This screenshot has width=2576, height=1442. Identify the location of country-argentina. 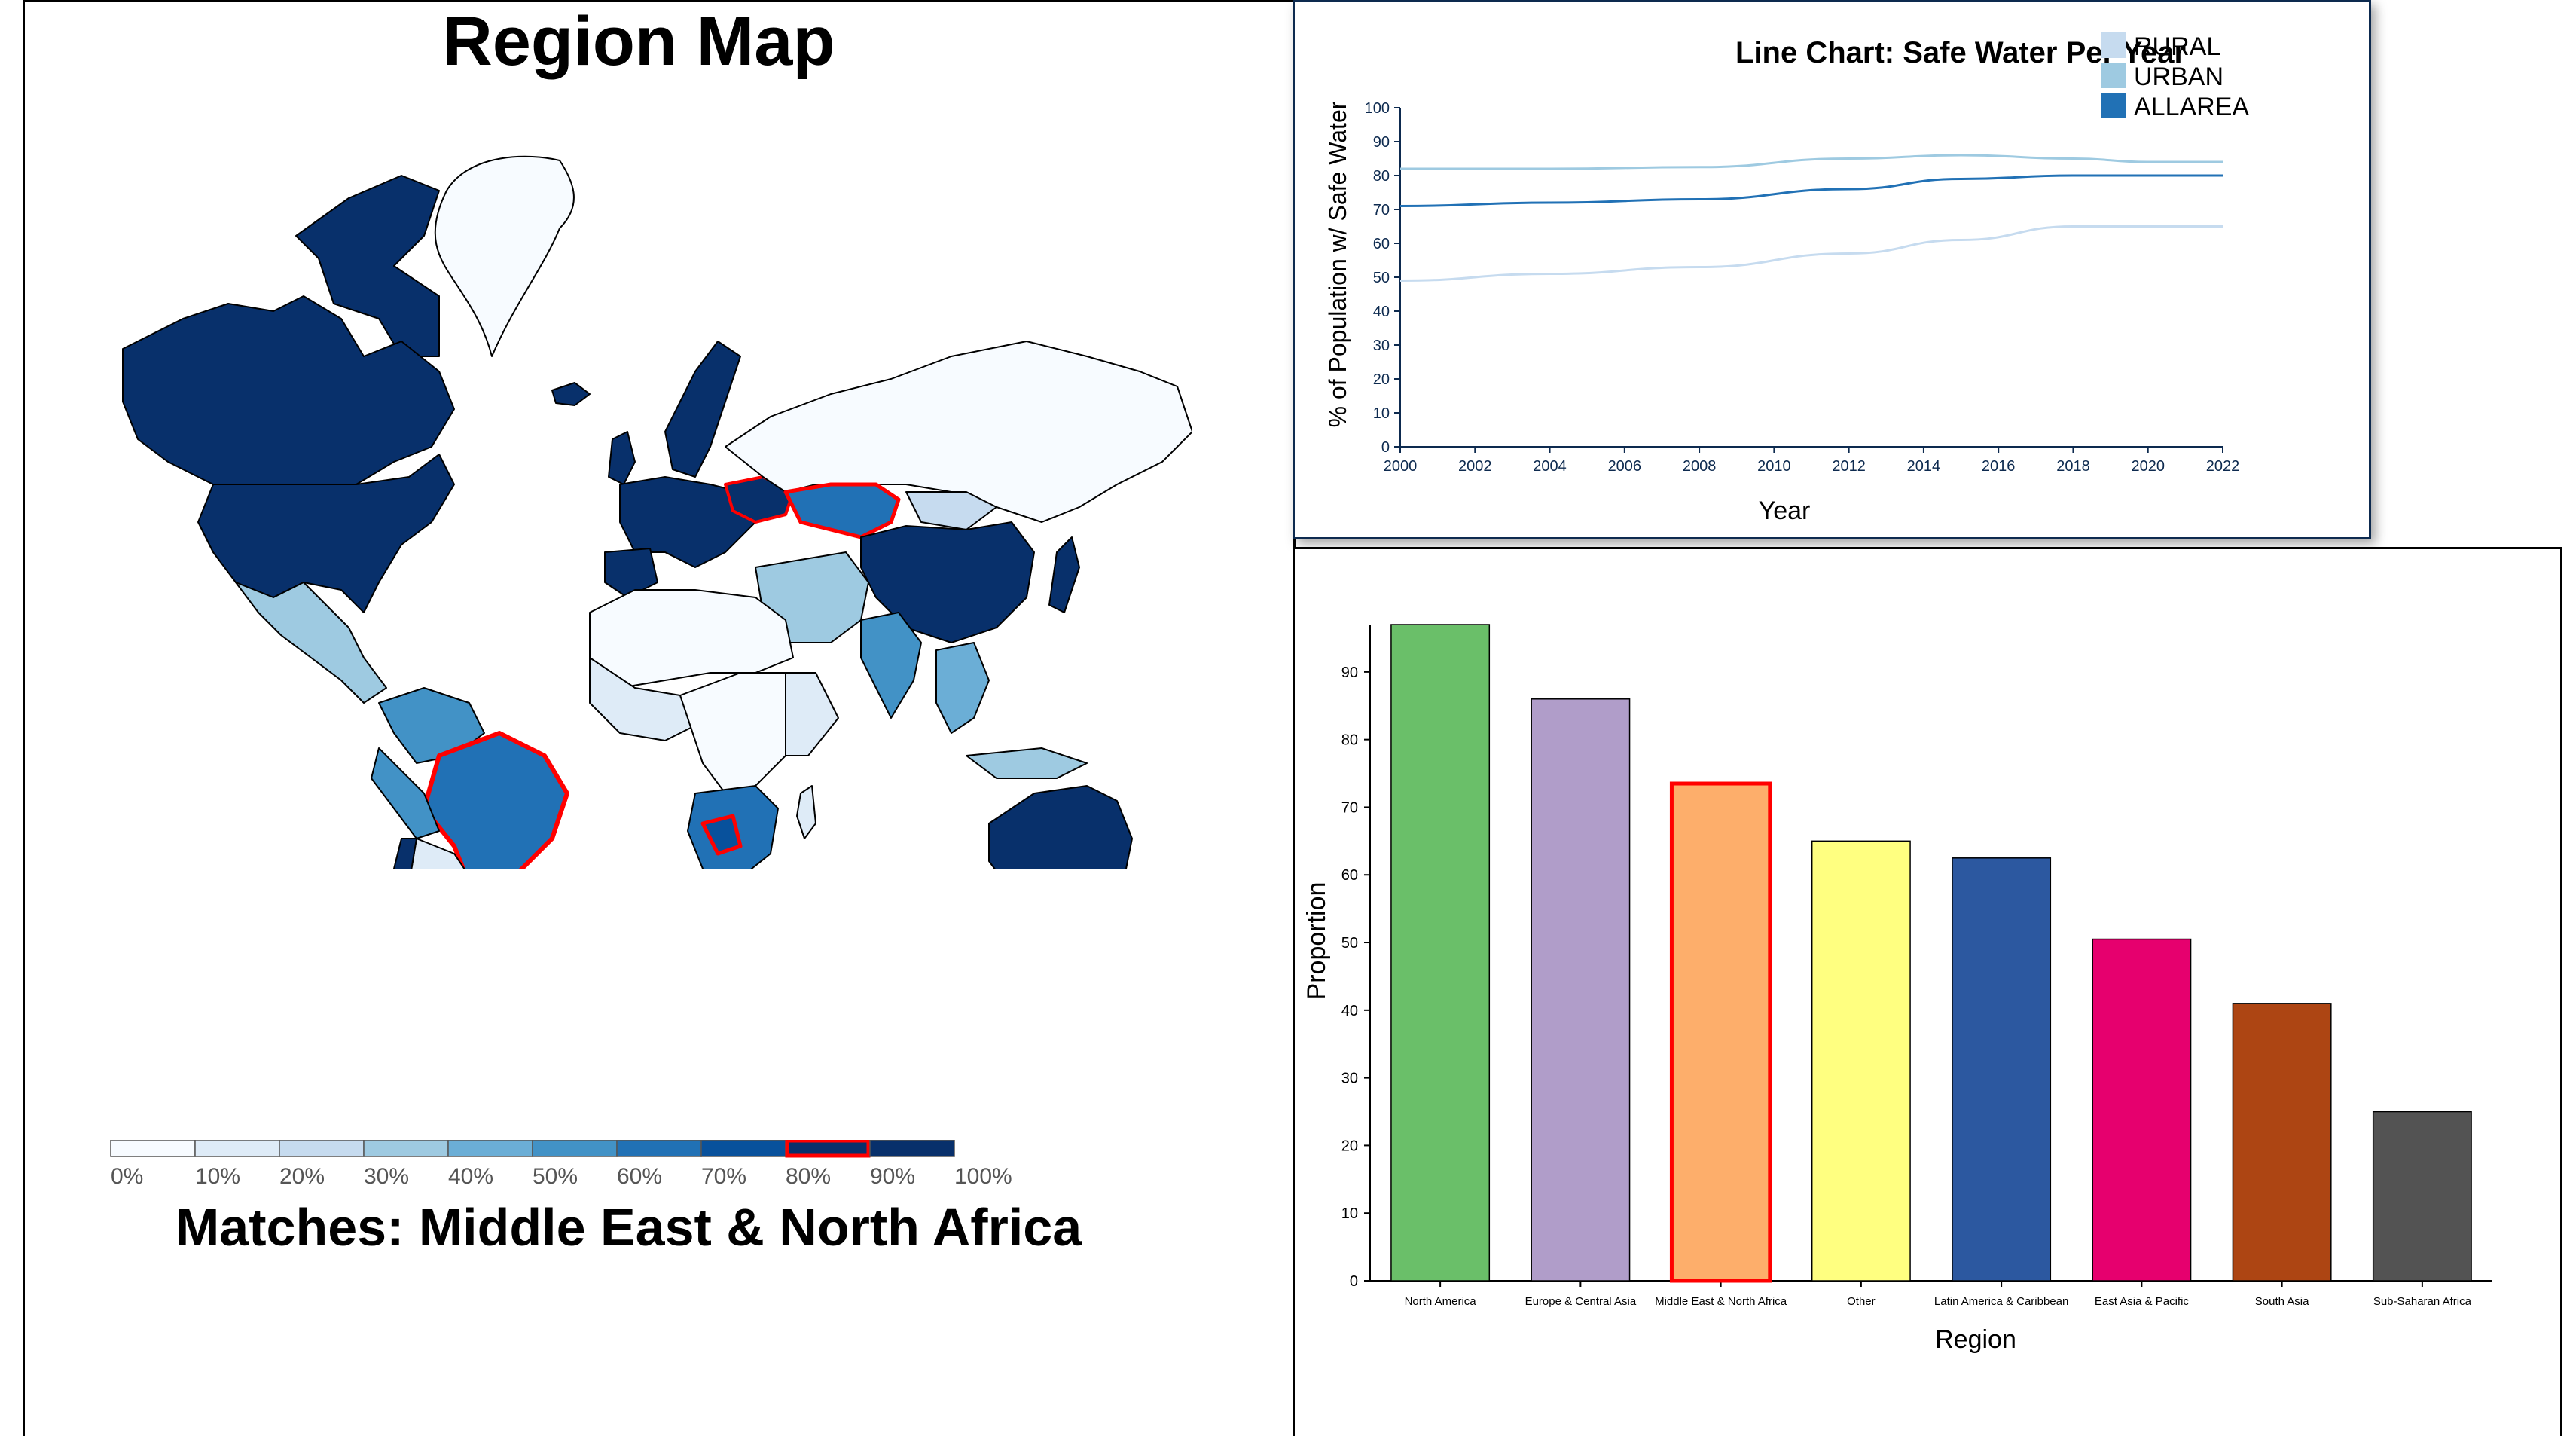
(442, 854).